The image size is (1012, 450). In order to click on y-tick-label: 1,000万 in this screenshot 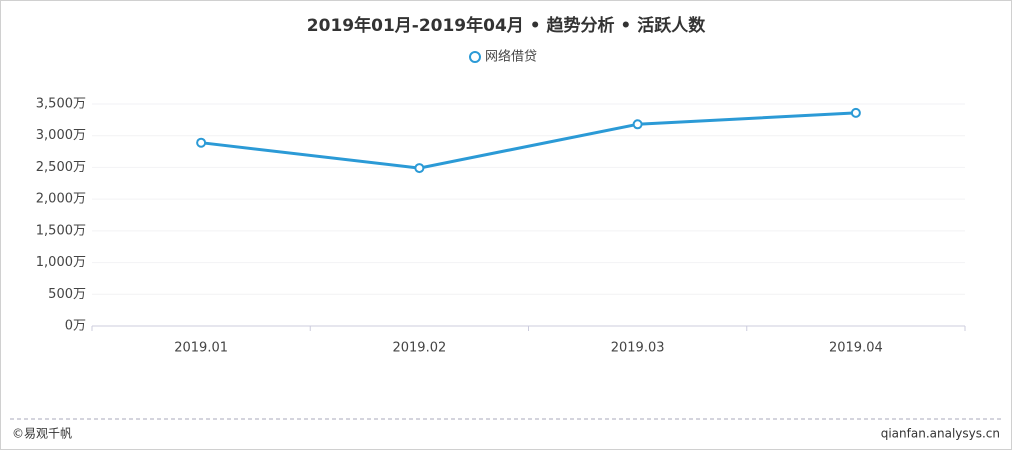, I will do `click(61, 262)`.